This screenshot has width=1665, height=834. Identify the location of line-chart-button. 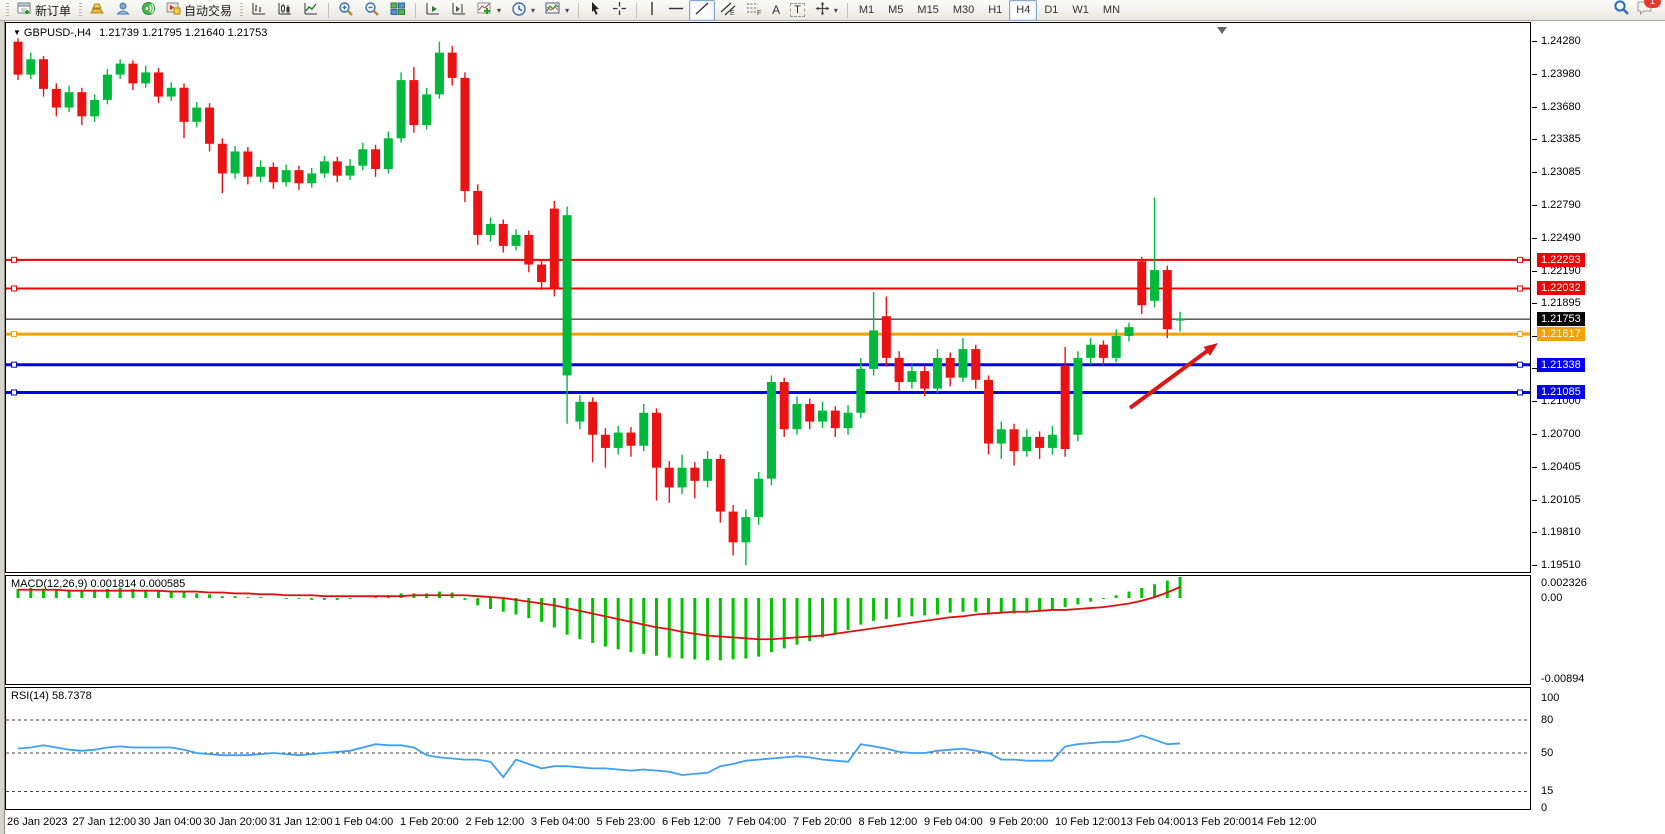
(311, 10).